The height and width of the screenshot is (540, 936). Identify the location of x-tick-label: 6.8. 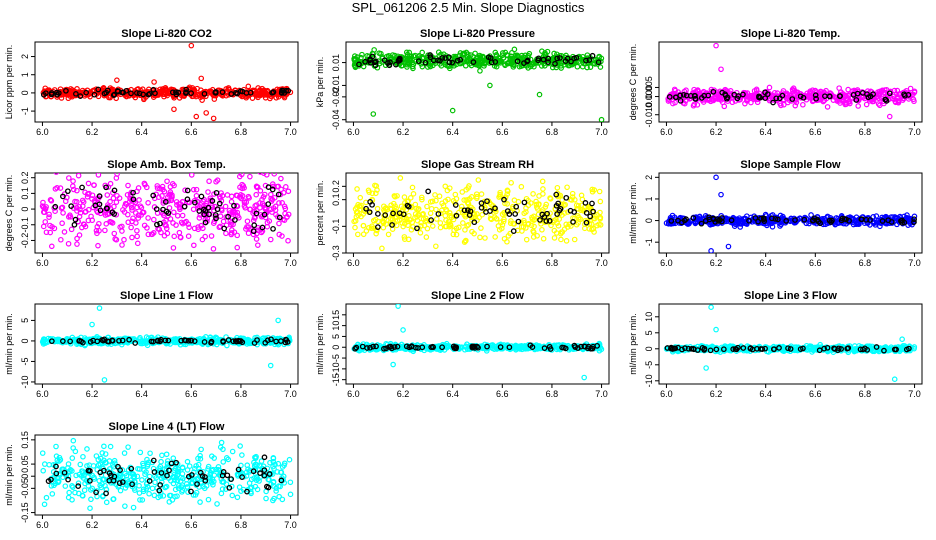
(865, 132).